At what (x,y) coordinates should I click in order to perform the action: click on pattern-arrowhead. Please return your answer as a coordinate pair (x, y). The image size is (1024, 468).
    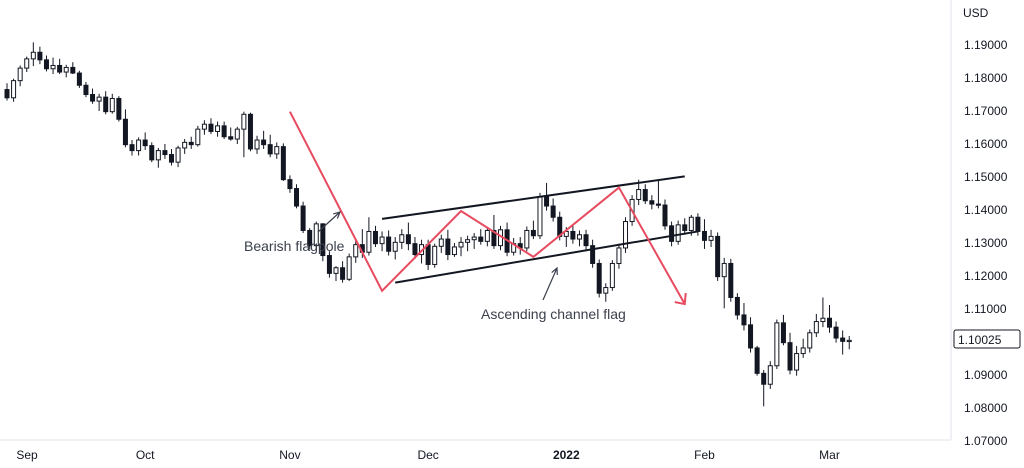
    Looking at the image, I should click on (680, 299).